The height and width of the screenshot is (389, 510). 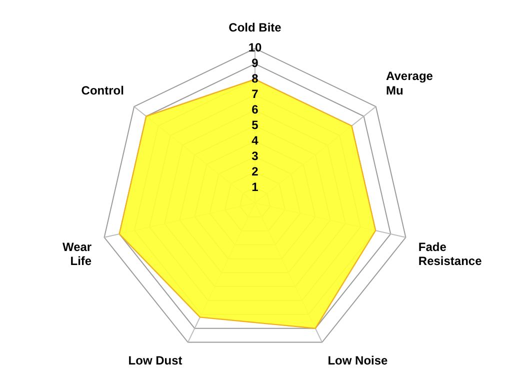 I want to click on y-tick-label: 6, so click(x=255, y=109).